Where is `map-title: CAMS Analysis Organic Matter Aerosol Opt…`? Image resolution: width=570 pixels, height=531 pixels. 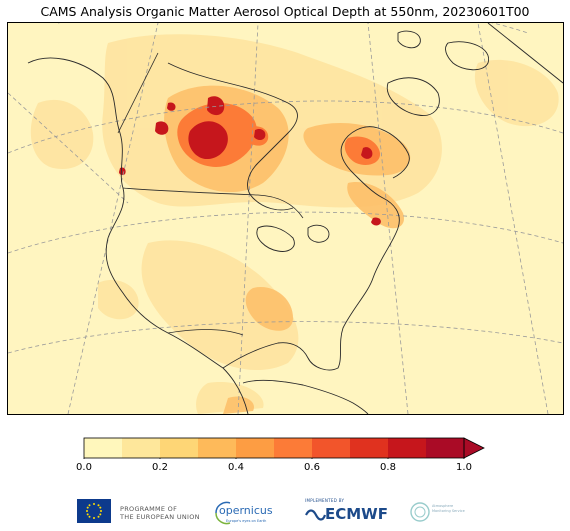
map-title: CAMS Analysis Organic Matter Aerosol Opt… is located at coordinates (285, 11).